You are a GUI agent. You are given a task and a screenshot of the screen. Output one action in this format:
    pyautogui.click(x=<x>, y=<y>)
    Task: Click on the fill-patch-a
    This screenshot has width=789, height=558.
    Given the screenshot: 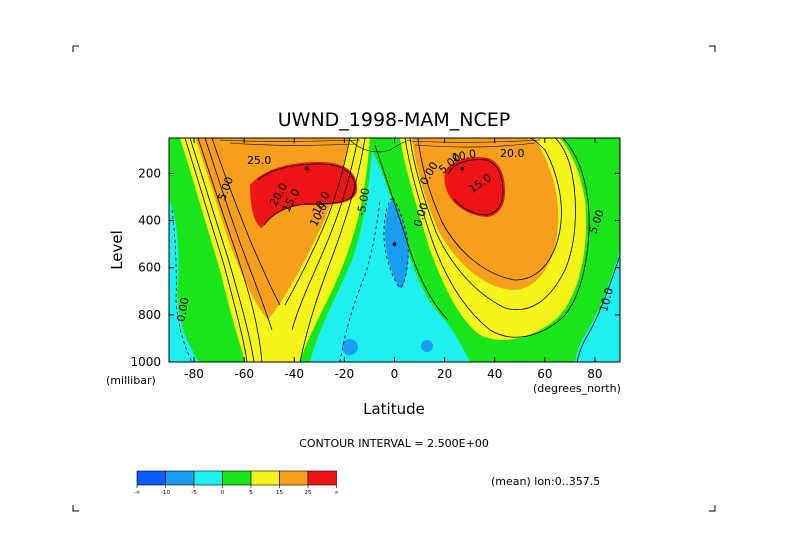 What is the action you would take?
    pyautogui.click(x=350, y=347)
    